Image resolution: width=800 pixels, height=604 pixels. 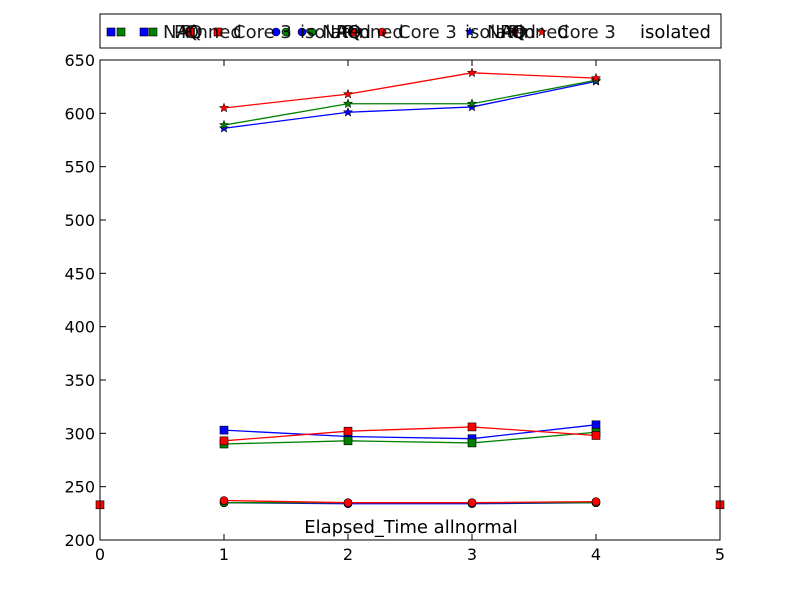 I want to click on legend-label-4: Core 3, so click(x=262, y=32).